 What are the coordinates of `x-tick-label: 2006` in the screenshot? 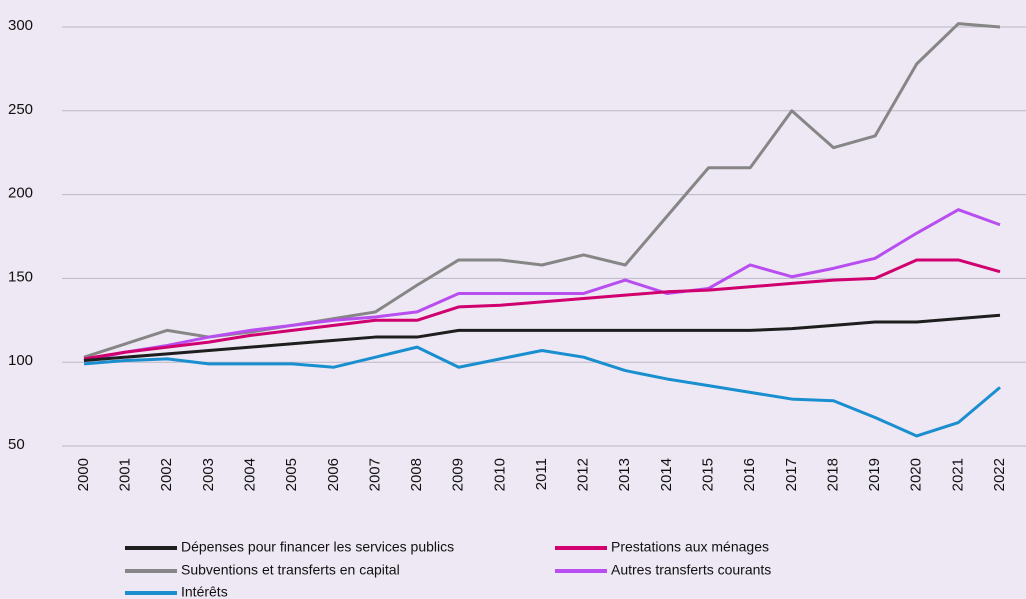 It's located at (333, 474).